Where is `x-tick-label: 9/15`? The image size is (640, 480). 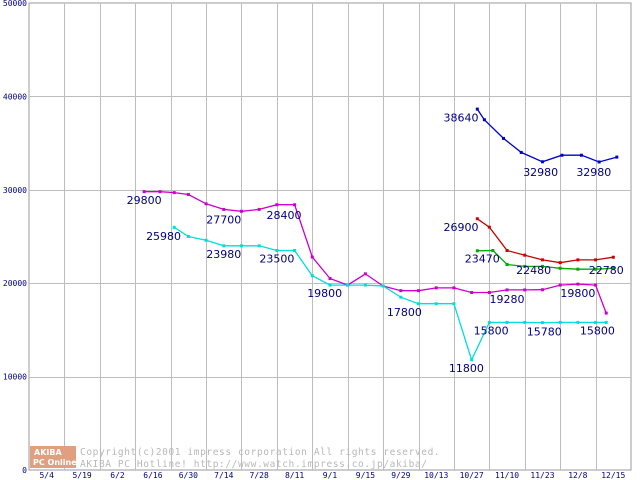
x-tick-label: 9/15 is located at coordinates (365, 475).